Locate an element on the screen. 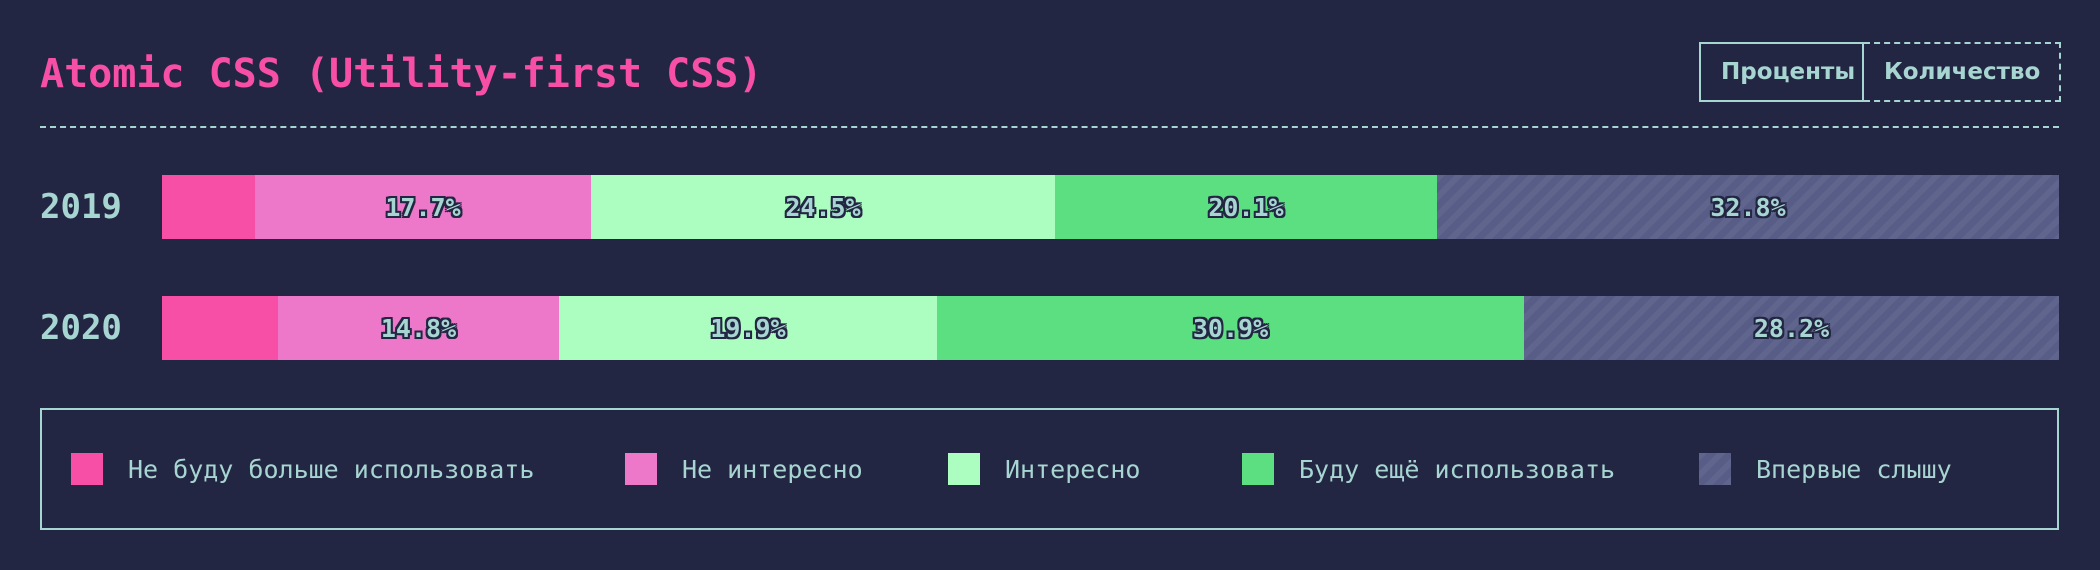 Image resolution: width=2100 pixels, height=570 pixels. data-label: 28.2% is located at coordinates (1791, 328).